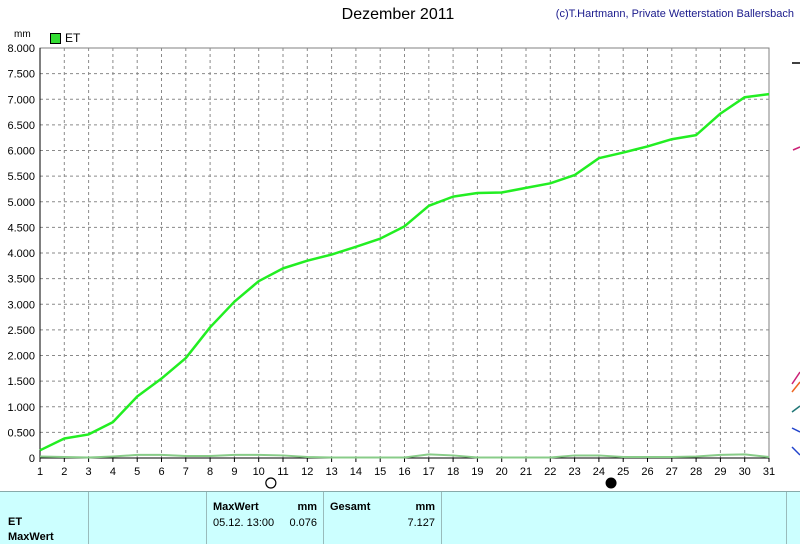 The width and height of the screenshot is (800, 544). Describe the element at coordinates (611, 483) in the screenshot. I see `new-moon-icon` at that location.